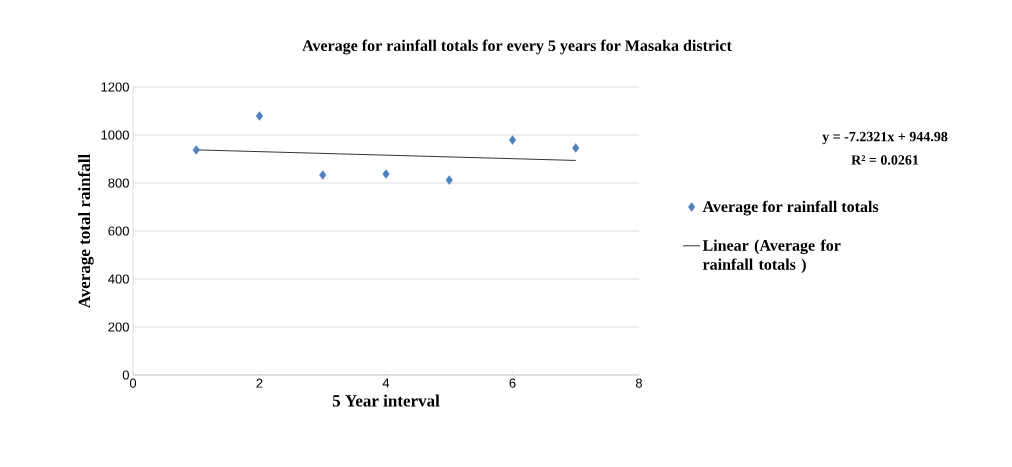 Image resolution: width=1012 pixels, height=467 pixels. I want to click on y-tick-label: 200, so click(118, 327).